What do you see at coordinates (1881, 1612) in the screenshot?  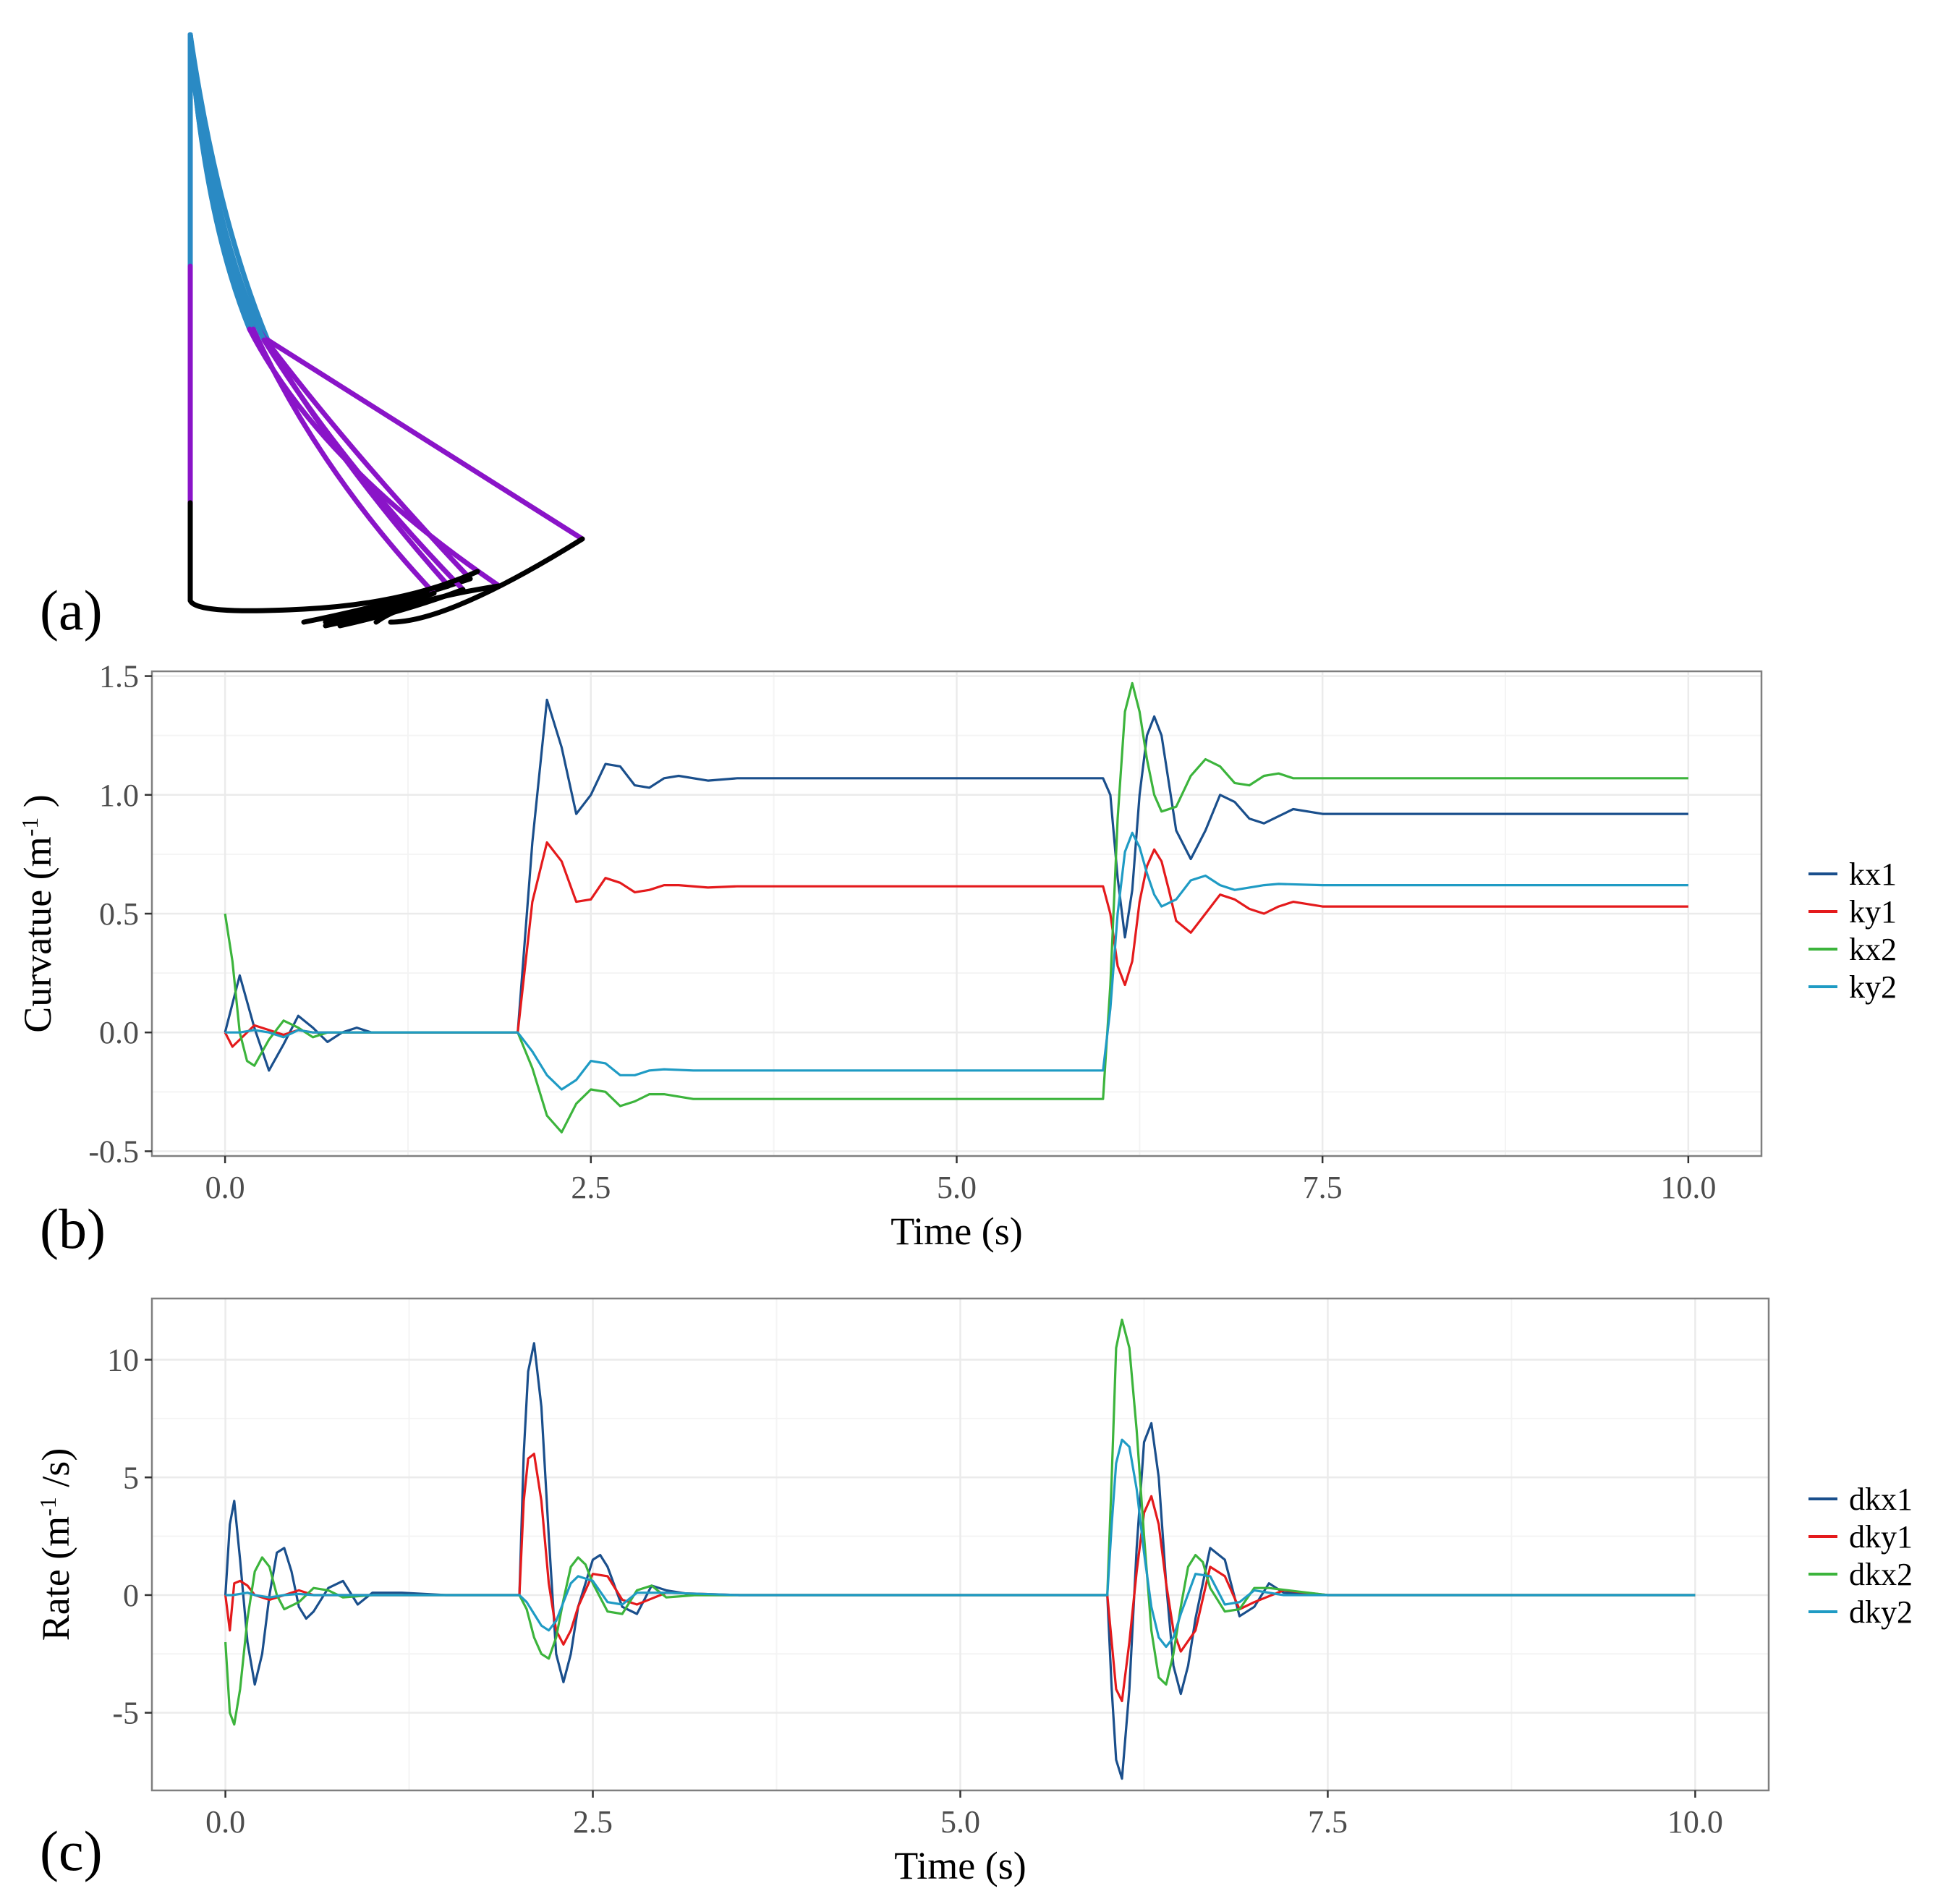 I see `legend-label-dky2: dky2` at bounding box center [1881, 1612].